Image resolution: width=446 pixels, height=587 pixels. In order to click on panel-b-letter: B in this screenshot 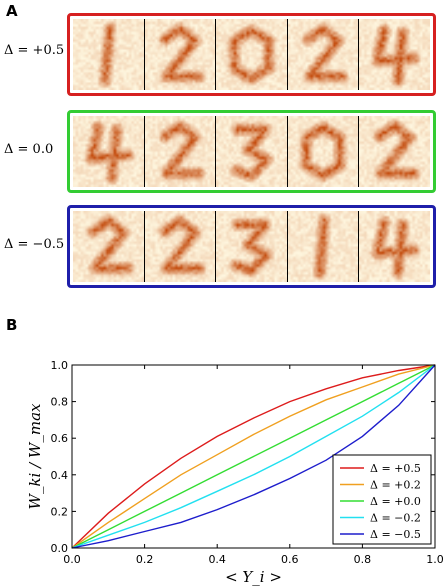, I will do `click(12, 325)`.